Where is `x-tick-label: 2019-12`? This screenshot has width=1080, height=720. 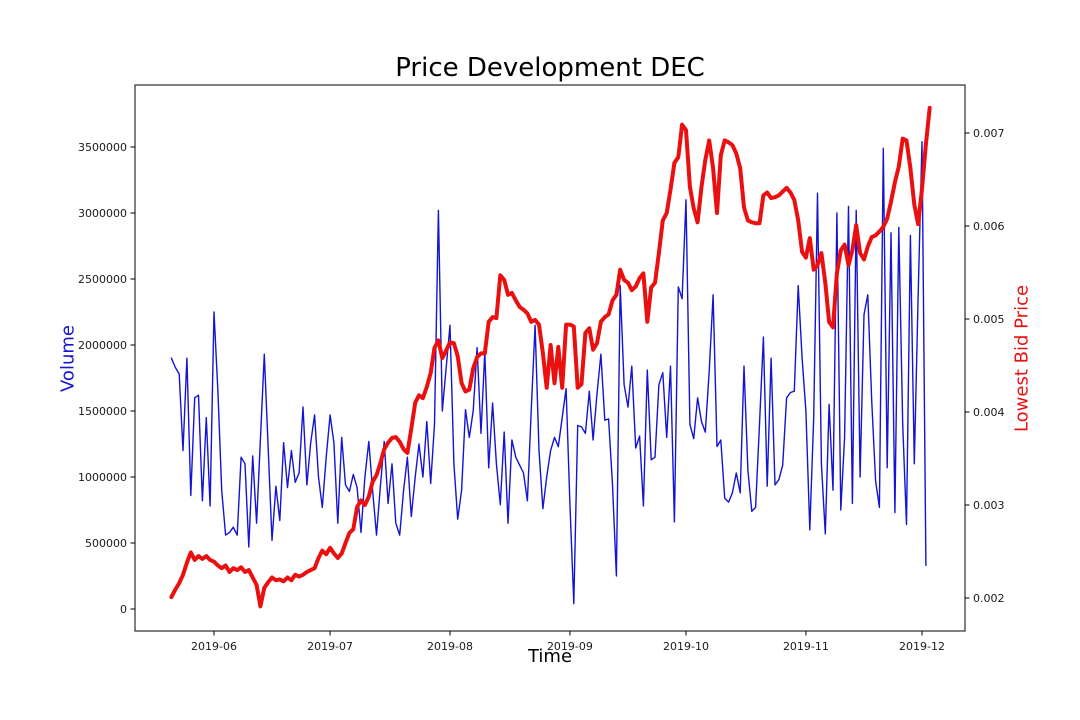 x-tick-label: 2019-12 is located at coordinates (922, 646).